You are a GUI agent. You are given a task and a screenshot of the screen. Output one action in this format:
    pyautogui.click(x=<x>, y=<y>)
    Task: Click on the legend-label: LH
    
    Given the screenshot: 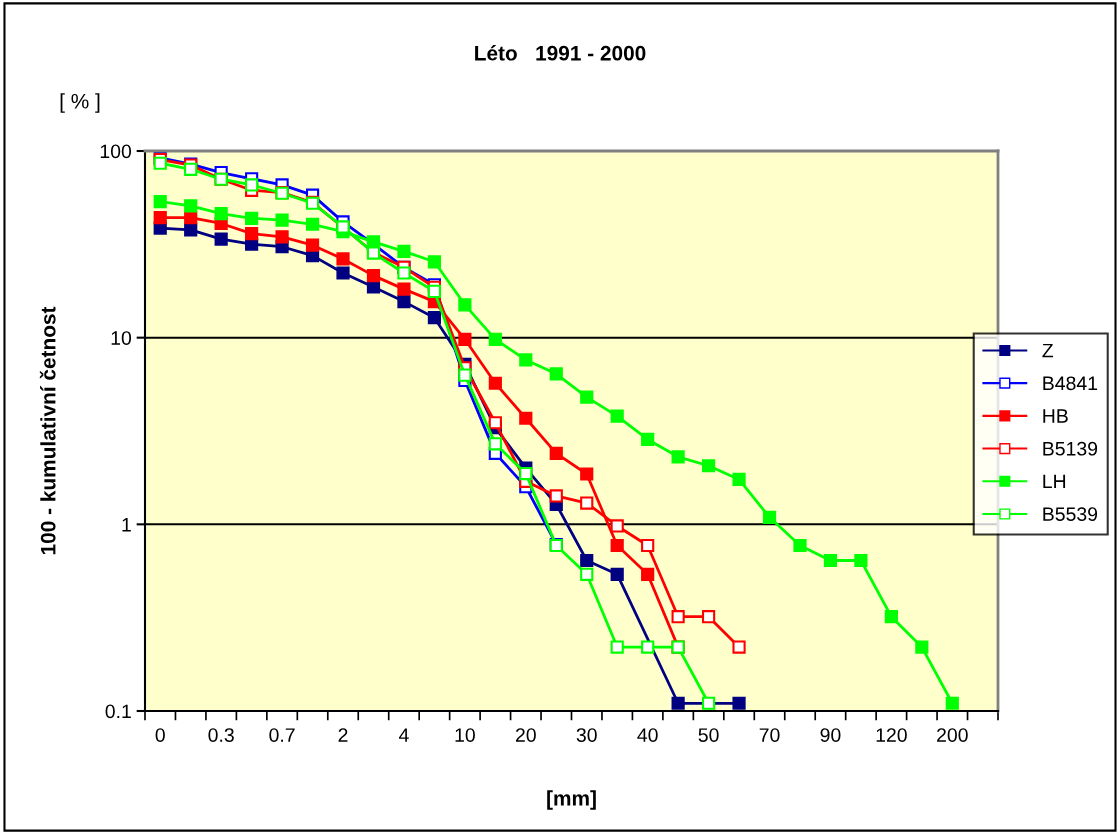 What is the action you would take?
    pyautogui.click(x=1054, y=481)
    